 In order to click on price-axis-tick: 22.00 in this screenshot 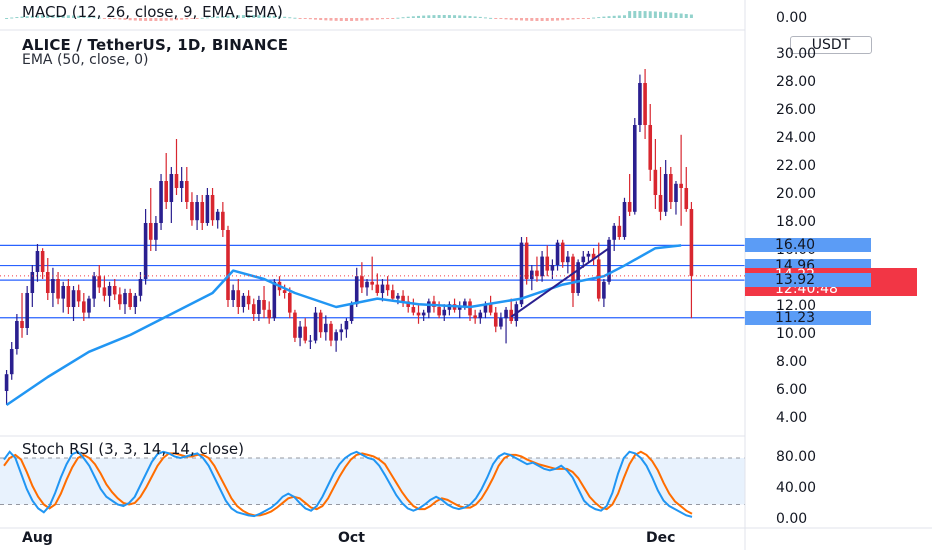, I will do `click(796, 166)`.